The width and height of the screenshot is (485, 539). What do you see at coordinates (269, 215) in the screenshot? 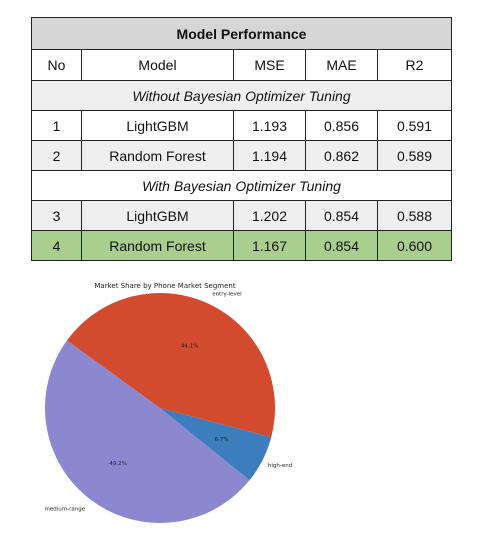
I see `cell-mse: 1.202` at bounding box center [269, 215].